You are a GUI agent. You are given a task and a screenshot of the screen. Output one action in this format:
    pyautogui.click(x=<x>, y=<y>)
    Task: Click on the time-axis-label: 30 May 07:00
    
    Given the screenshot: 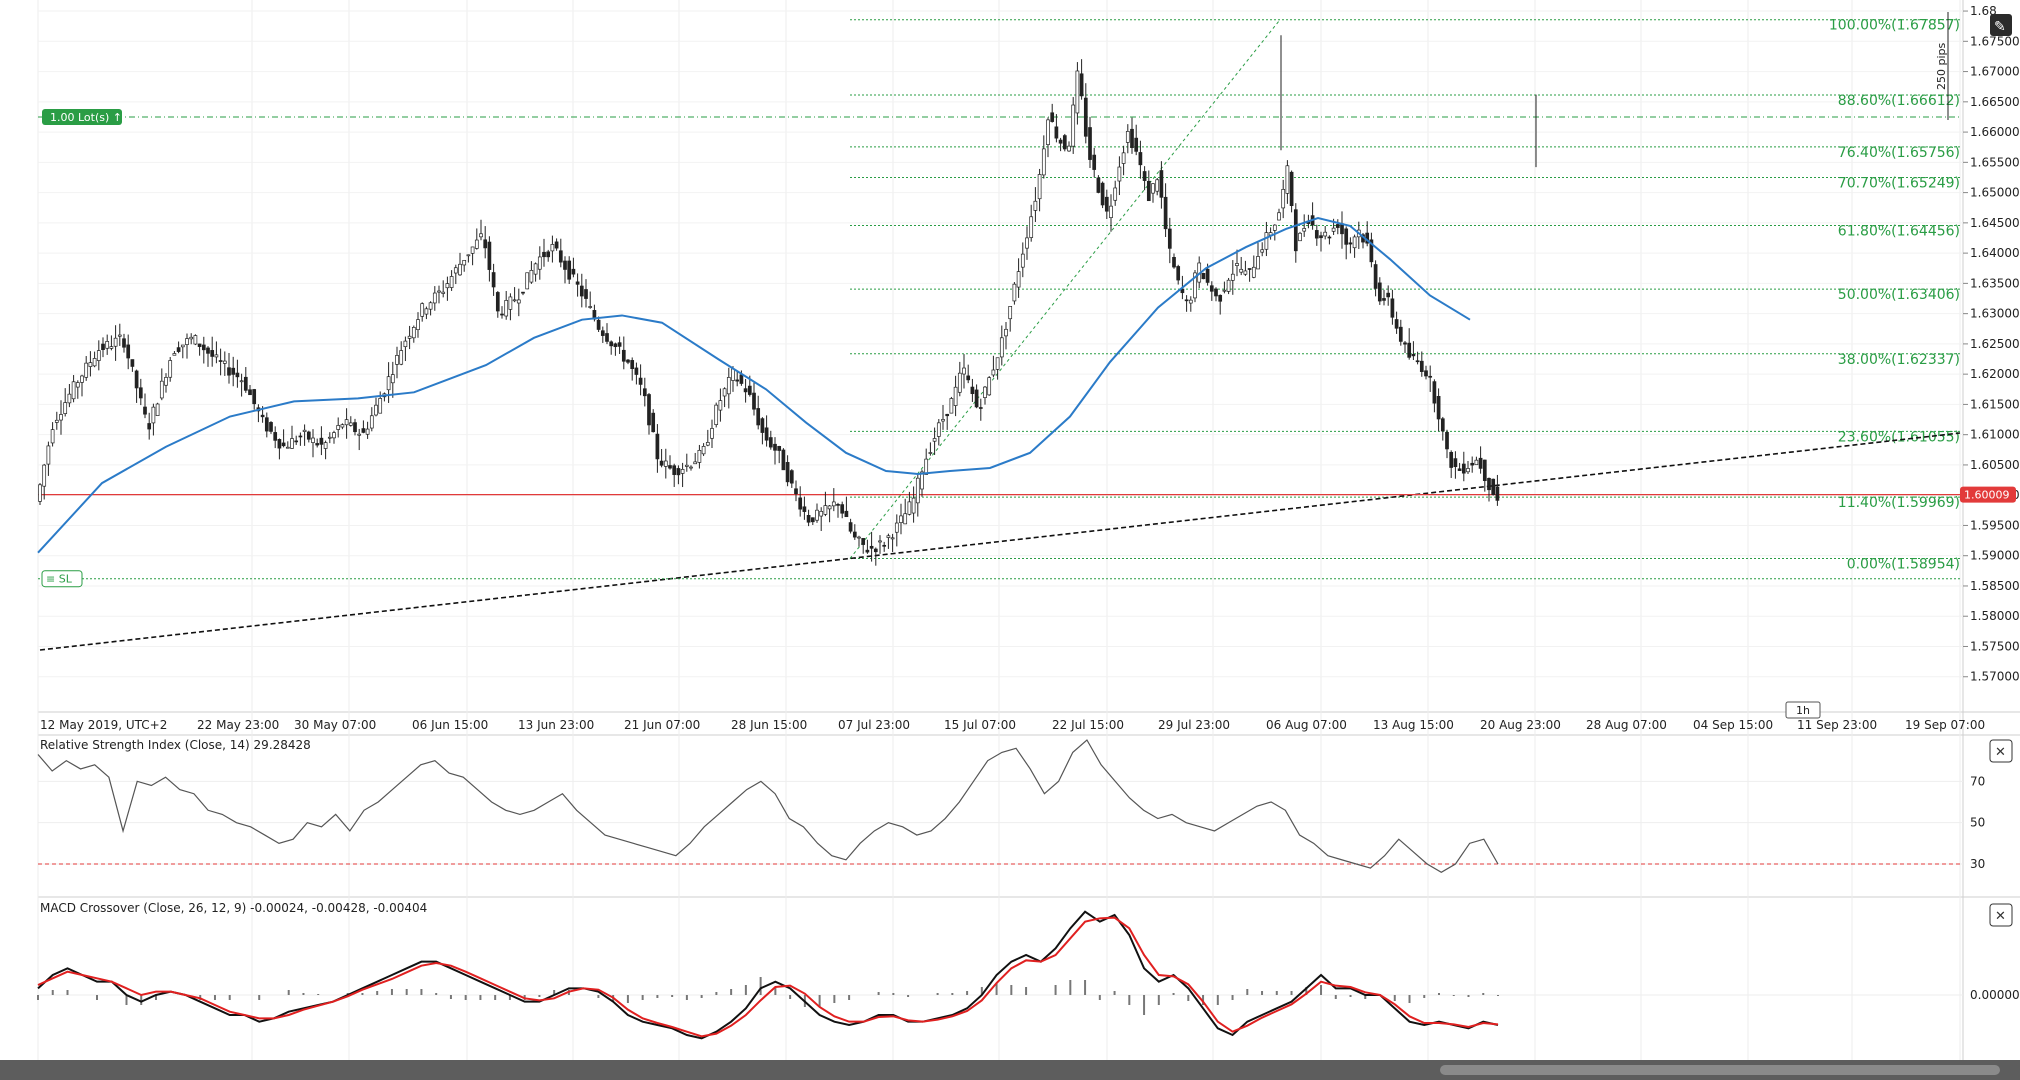 What is the action you would take?
    pyautogui.click(x=335, y=725)
    